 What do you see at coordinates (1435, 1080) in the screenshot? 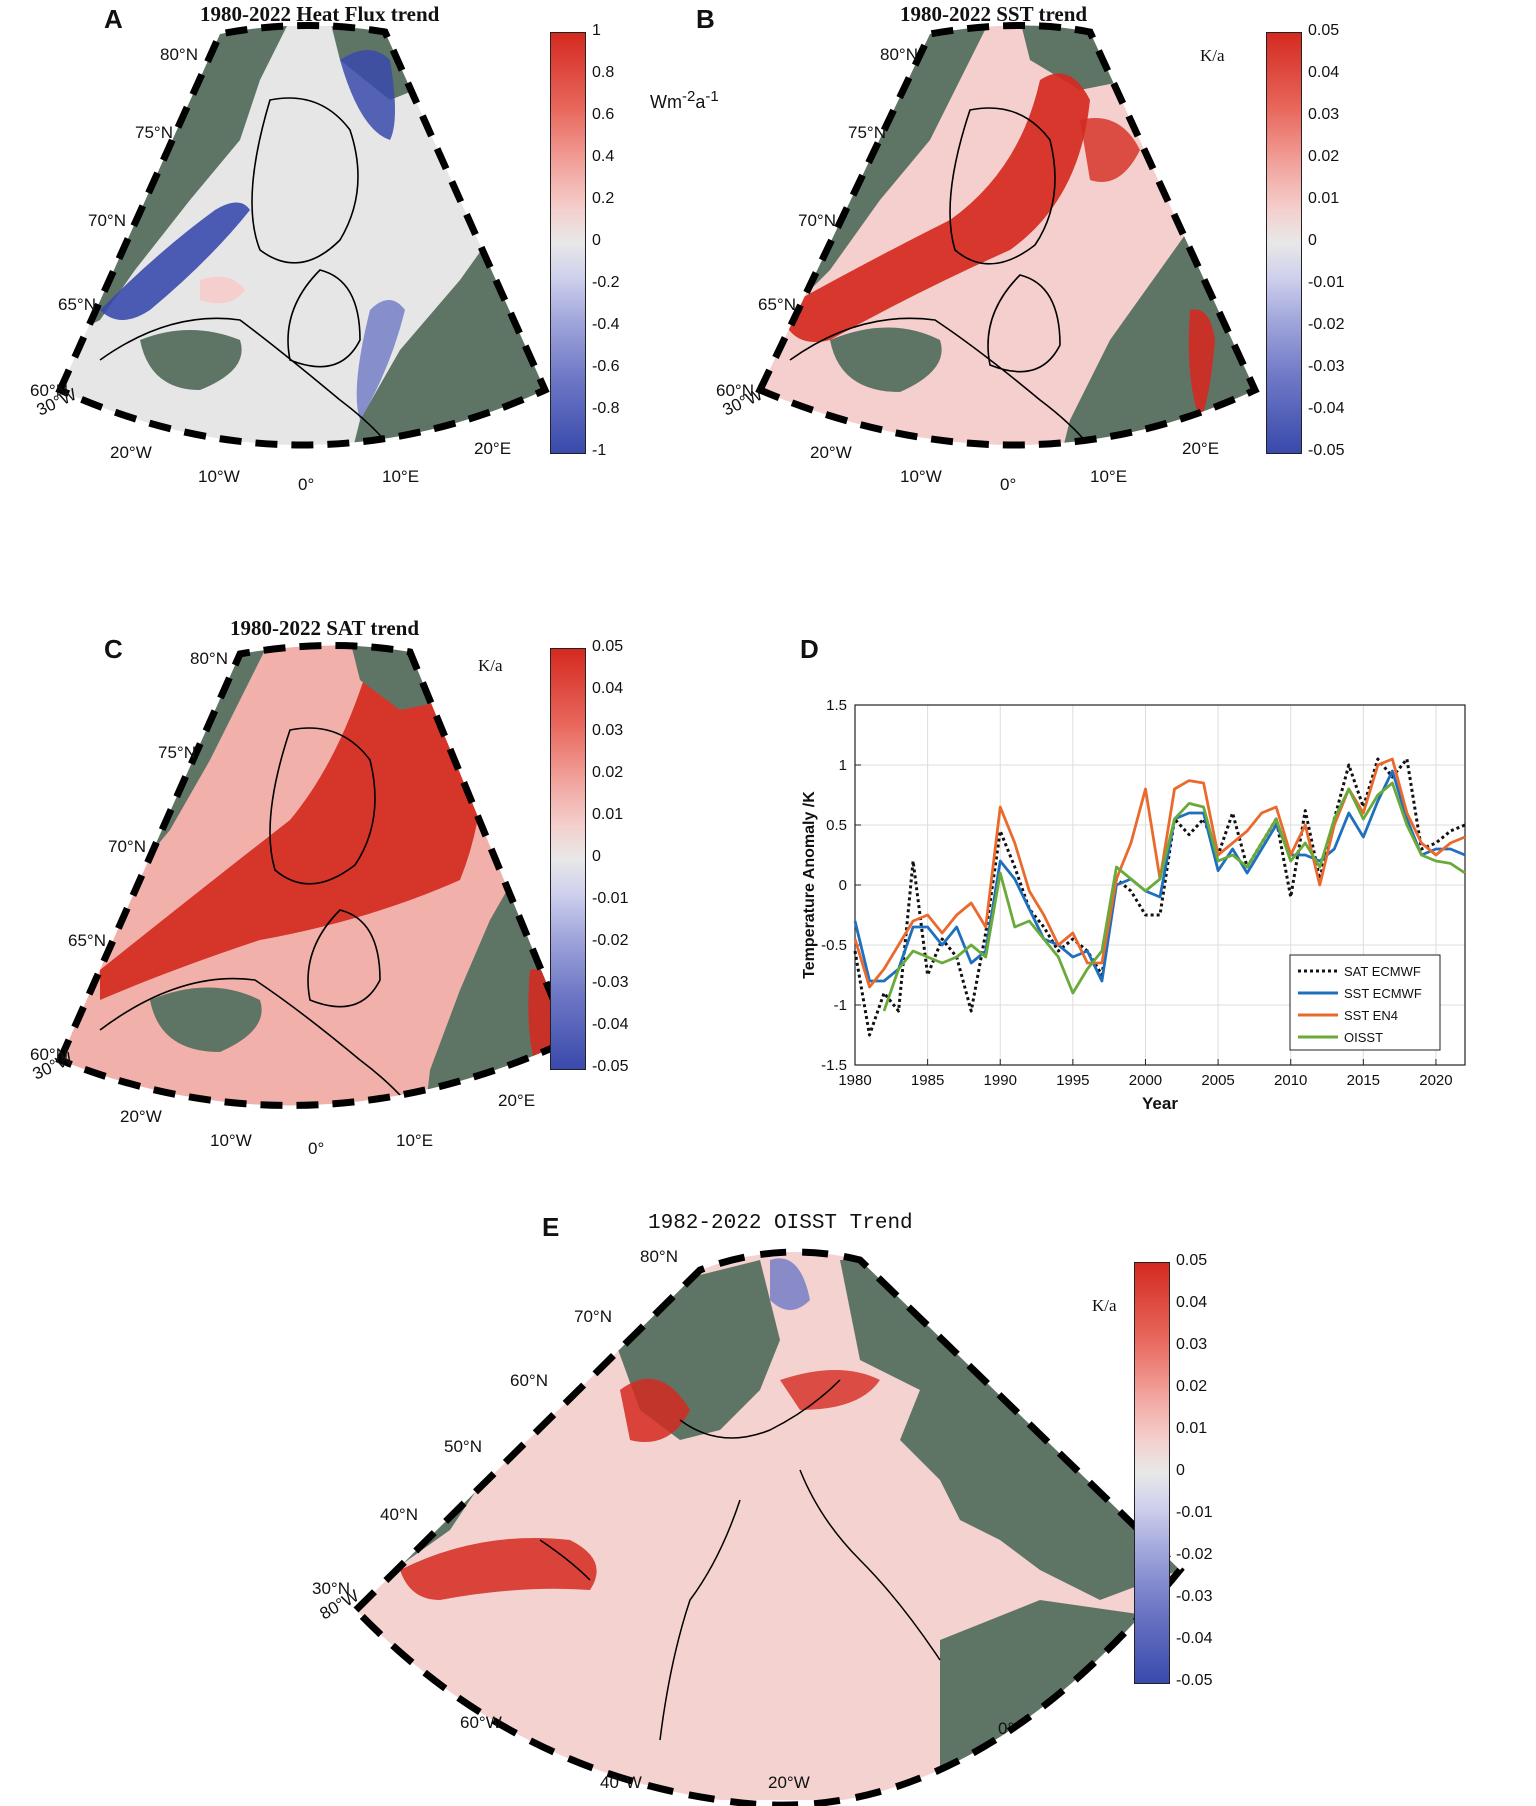
I see `x-tick-label: 2020` at bounding box center [1435, 1080].